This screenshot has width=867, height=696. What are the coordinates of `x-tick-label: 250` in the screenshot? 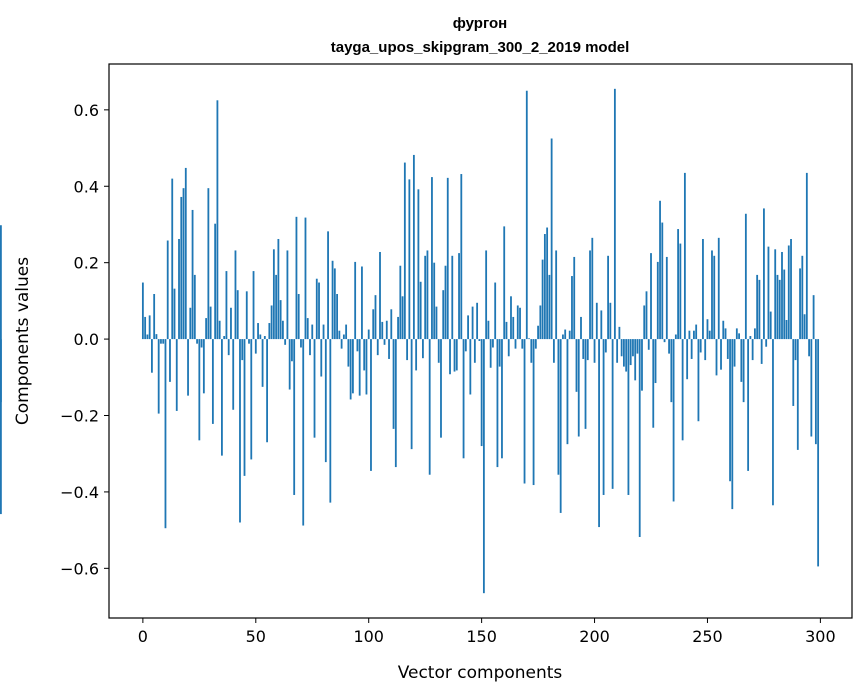 It's located at (707, 636).